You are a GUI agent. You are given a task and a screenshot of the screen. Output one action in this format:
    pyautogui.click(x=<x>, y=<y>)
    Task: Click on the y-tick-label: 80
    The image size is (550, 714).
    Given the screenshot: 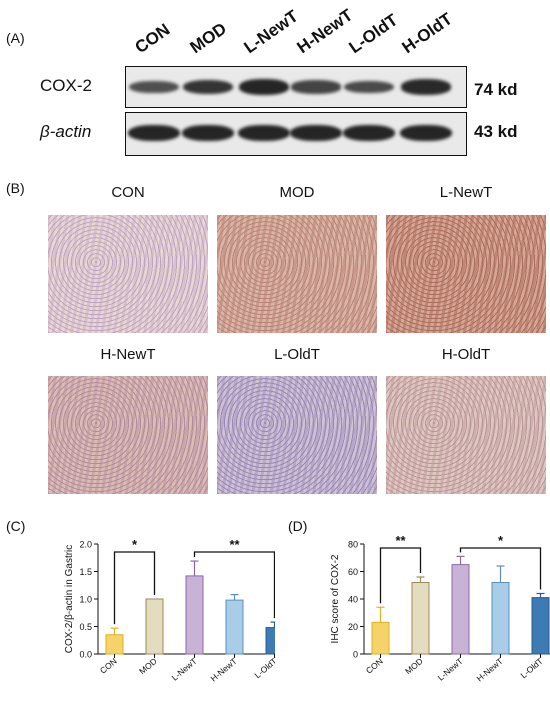 What is the action you would take?
    pyautogui.click(x=353, y=545)
    